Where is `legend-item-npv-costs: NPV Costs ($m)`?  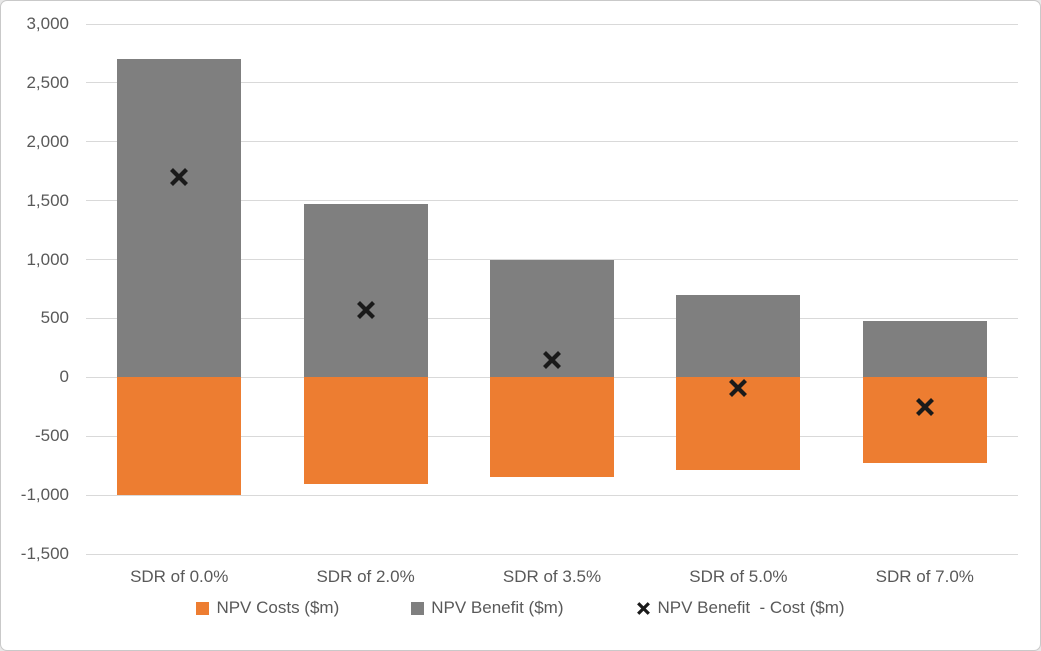 legend-item-npv-costs: NPV Costs ($m) is located at coordinates (267, 608).